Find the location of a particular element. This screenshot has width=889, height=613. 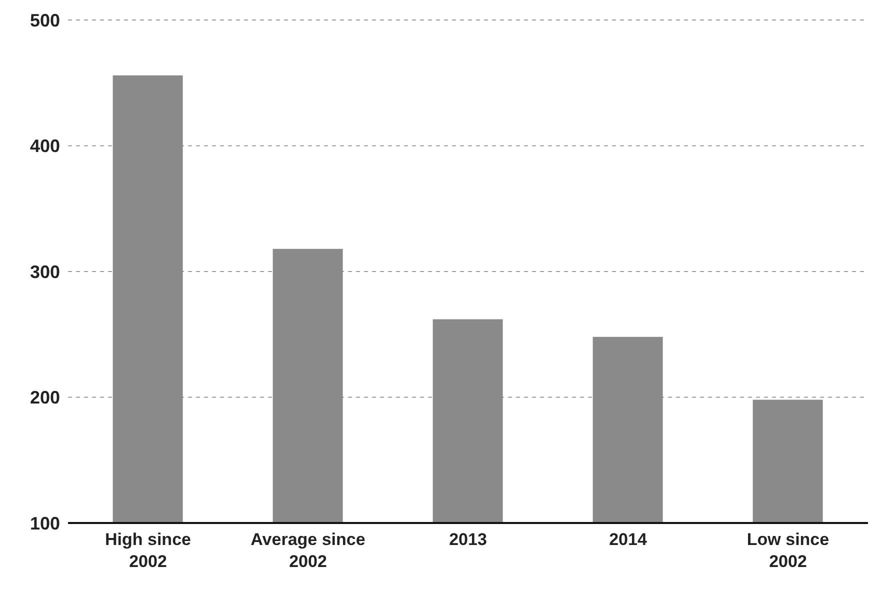

y-tick-label: 400 is located at coordinates (45, 146).